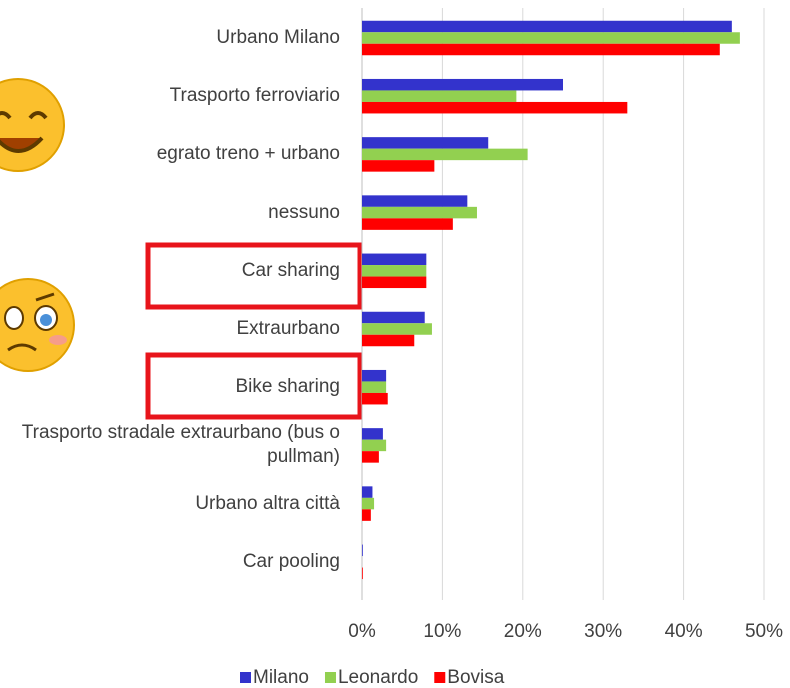  Describe the element at coordinates (523, 631) in the screenshot. I see `x-tick-label: 20%` at that location.